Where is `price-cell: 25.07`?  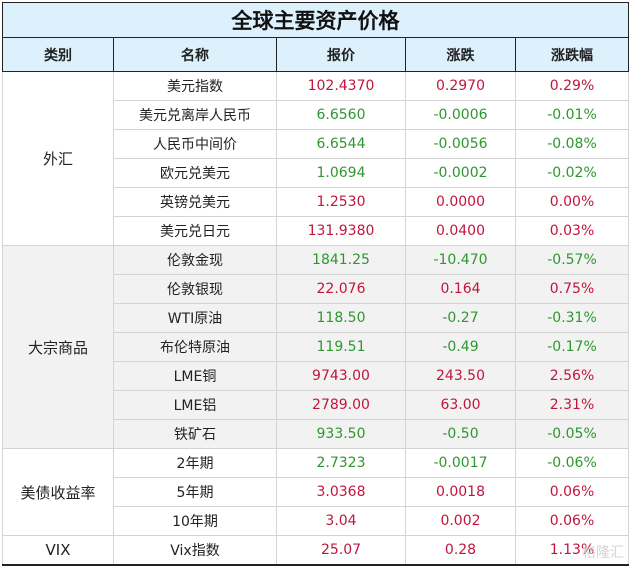 price-cell: 25.07 is located at coordinates (341, 550).